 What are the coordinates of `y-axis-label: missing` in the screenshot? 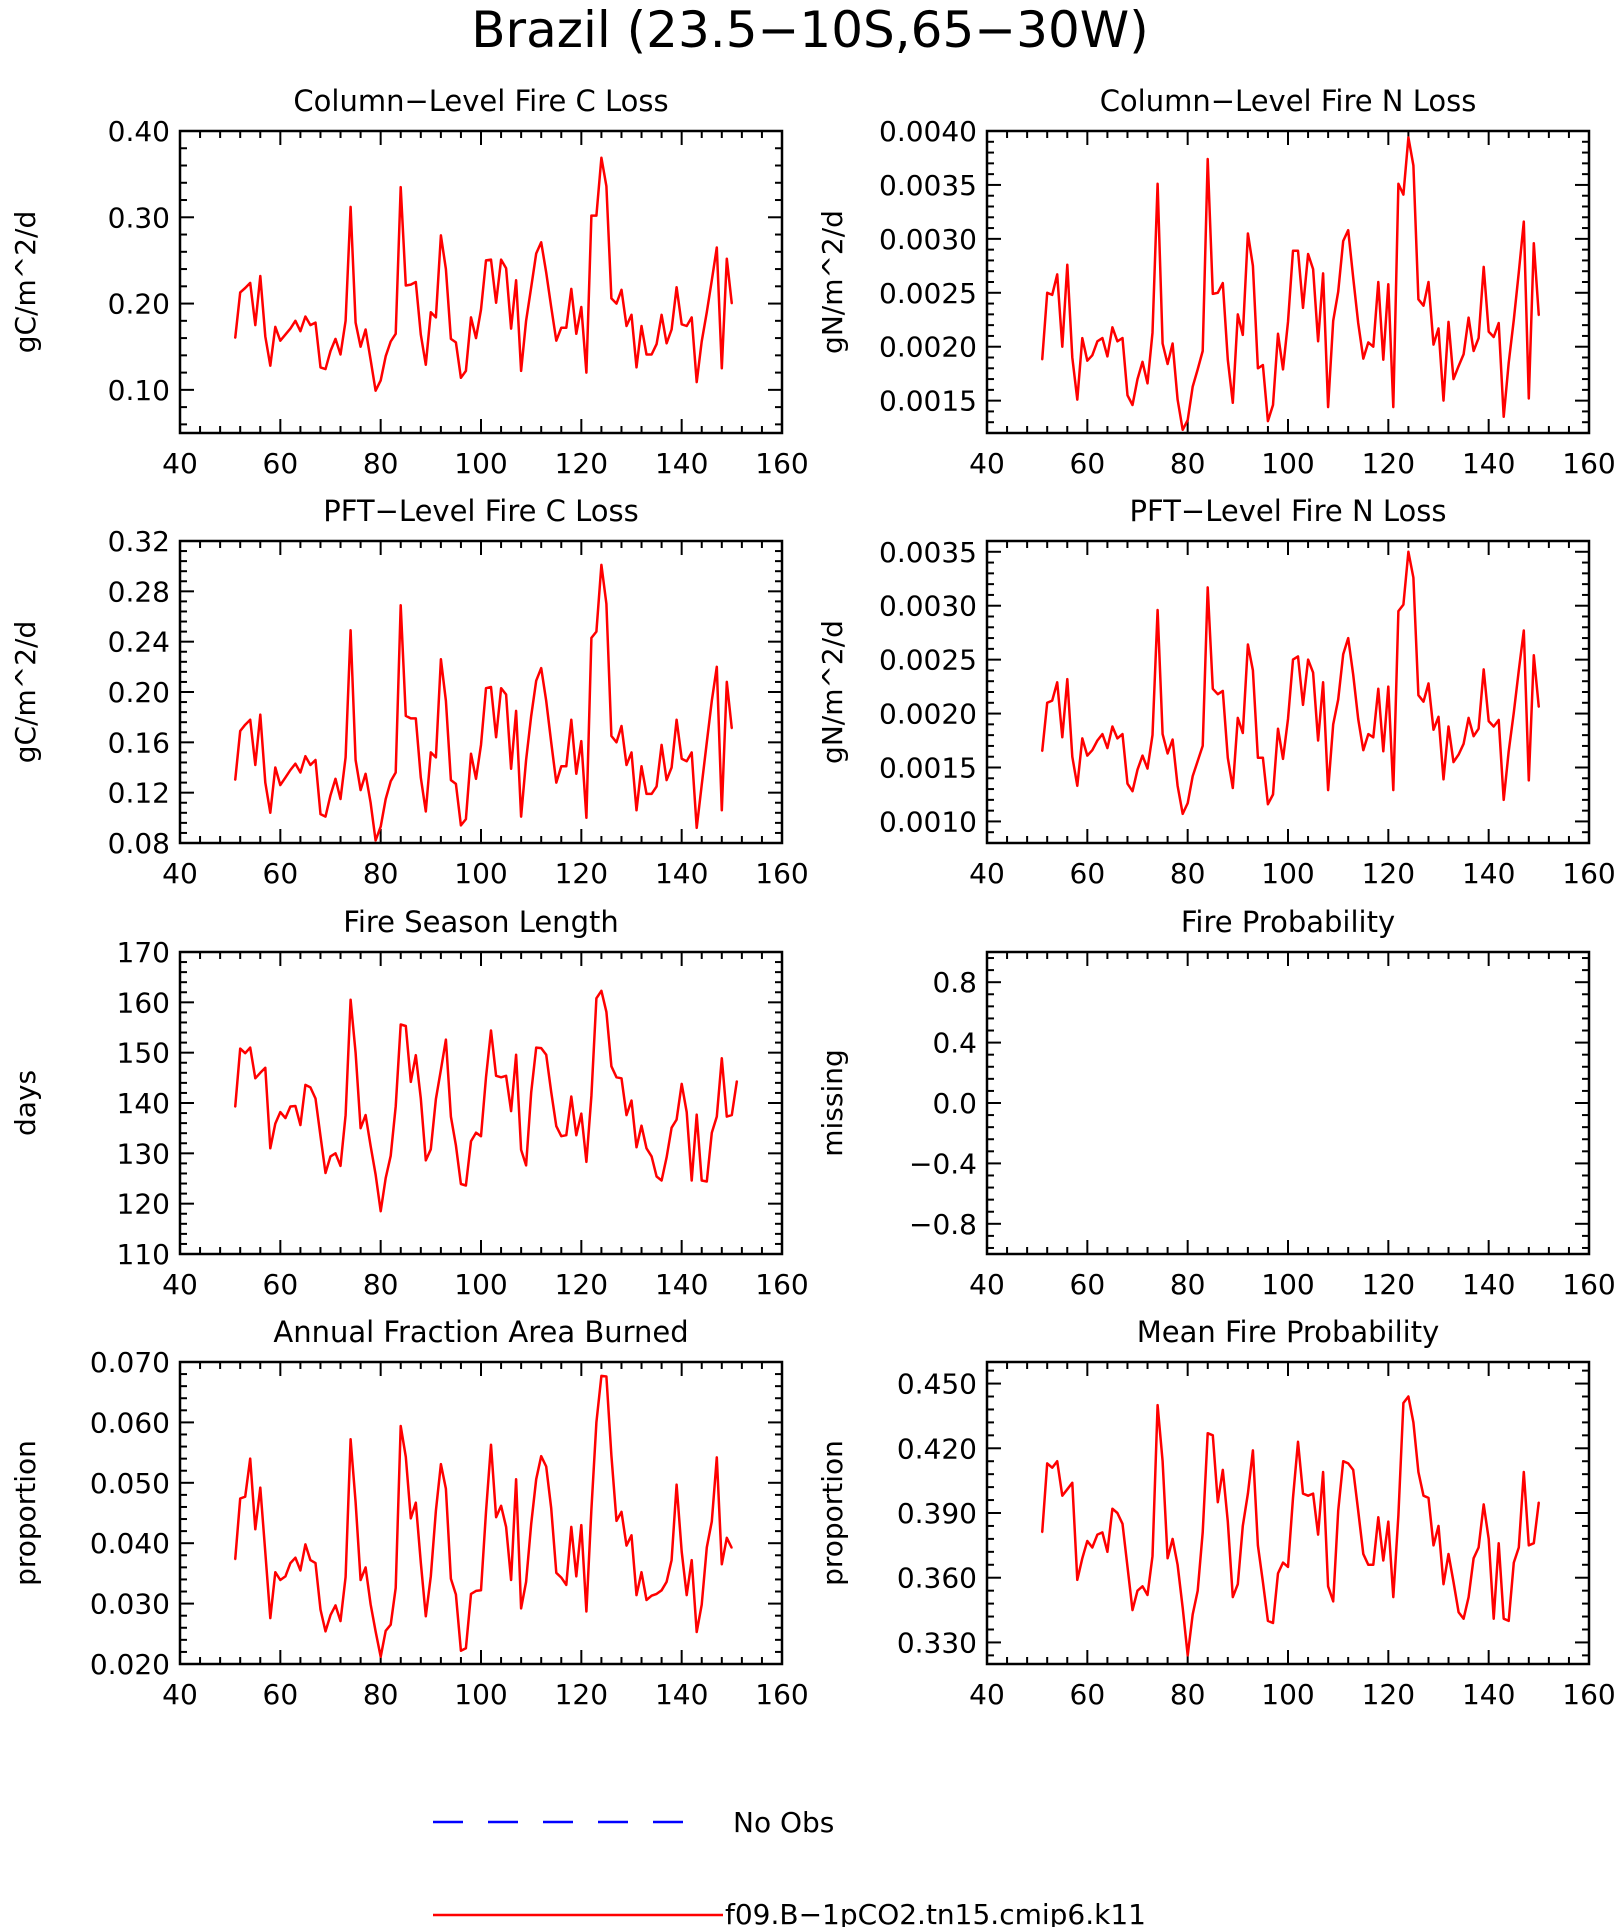 It's located at (832, 1103).